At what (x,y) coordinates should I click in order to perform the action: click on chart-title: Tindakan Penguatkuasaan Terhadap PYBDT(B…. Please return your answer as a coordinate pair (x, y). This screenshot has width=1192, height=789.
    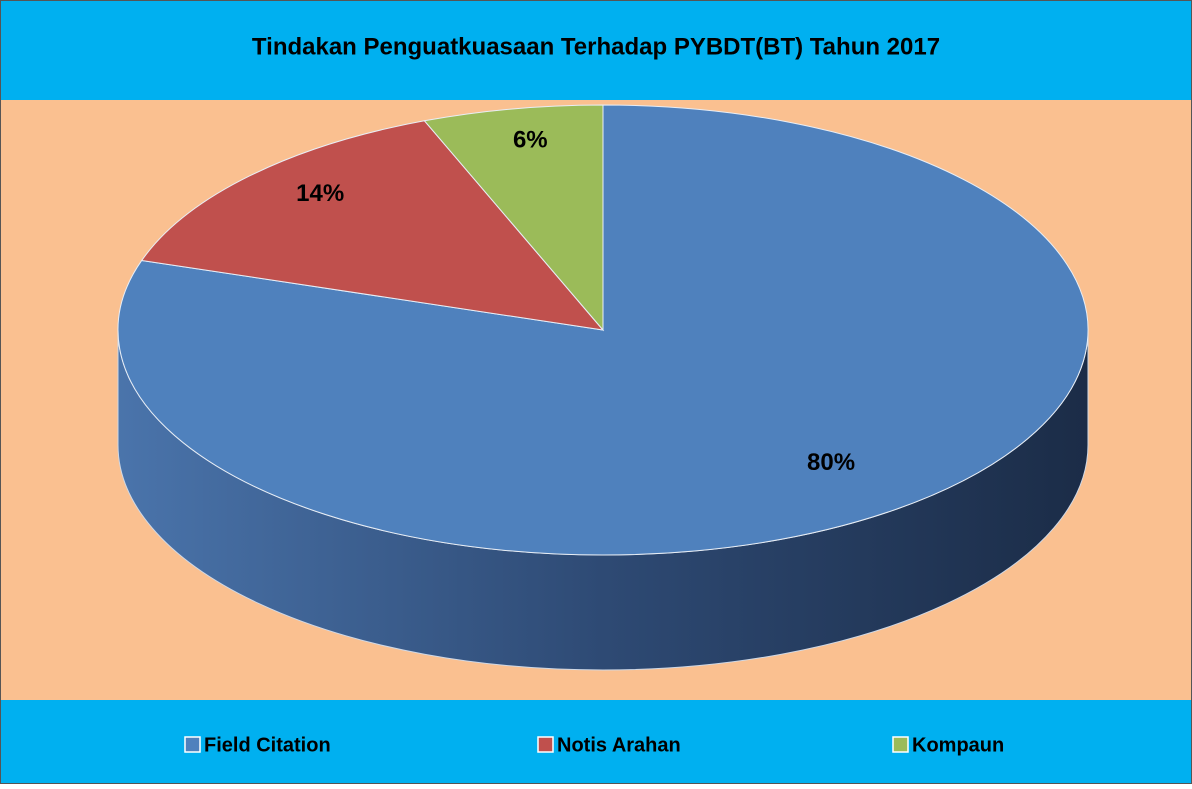
    Looking at the image, I should click on (596, 46).